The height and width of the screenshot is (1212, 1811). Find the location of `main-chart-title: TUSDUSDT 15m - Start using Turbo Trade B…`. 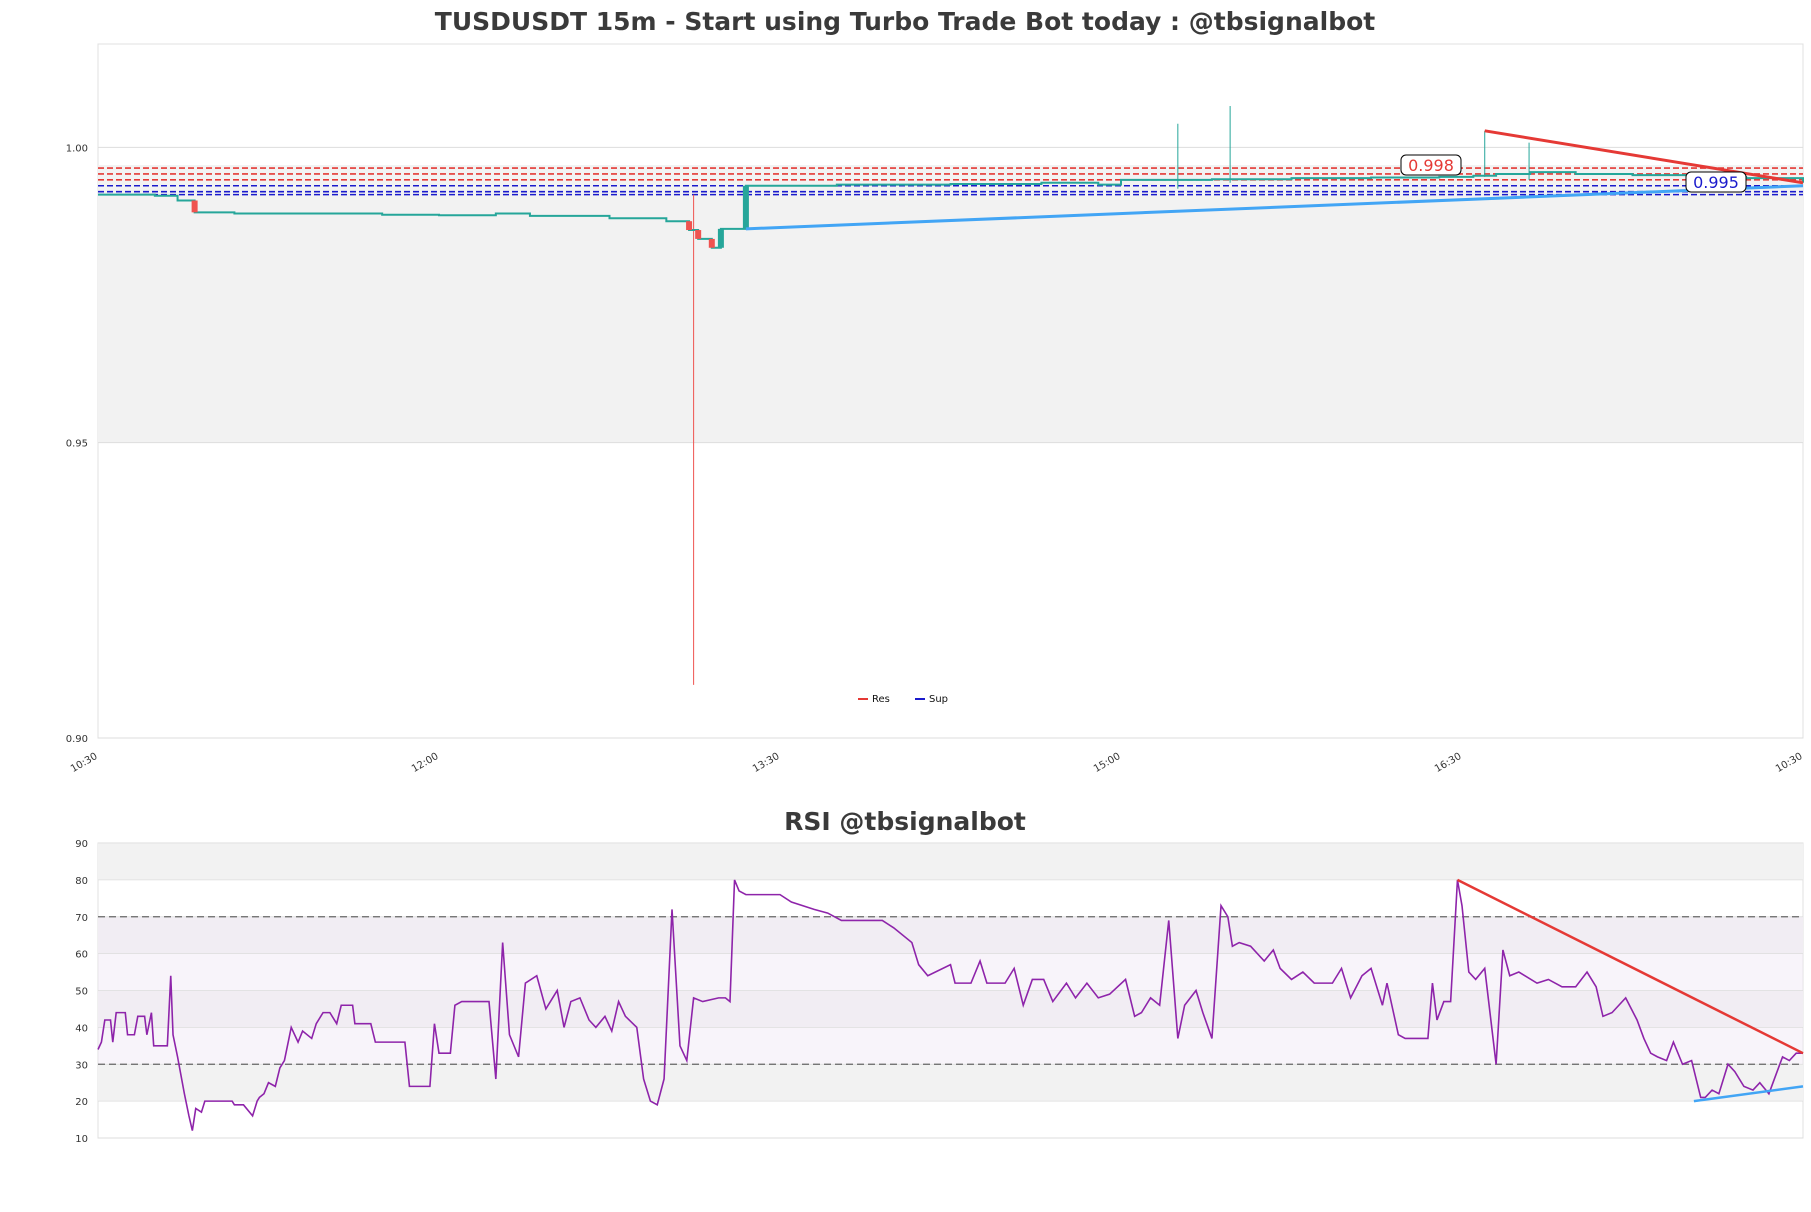

main-chart-title: TUSDUSDT 15m - Start using Turbo Trade B… is located at coordinates (905, 21).